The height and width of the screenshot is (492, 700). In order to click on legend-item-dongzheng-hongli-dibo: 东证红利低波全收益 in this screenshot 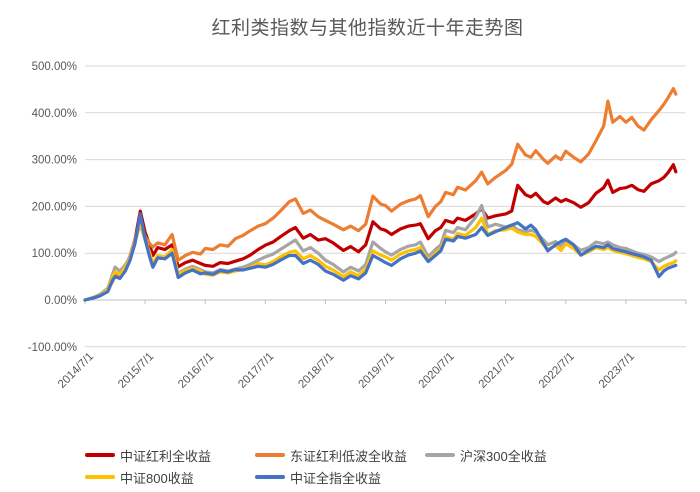, I will do `click(340, 455)`.